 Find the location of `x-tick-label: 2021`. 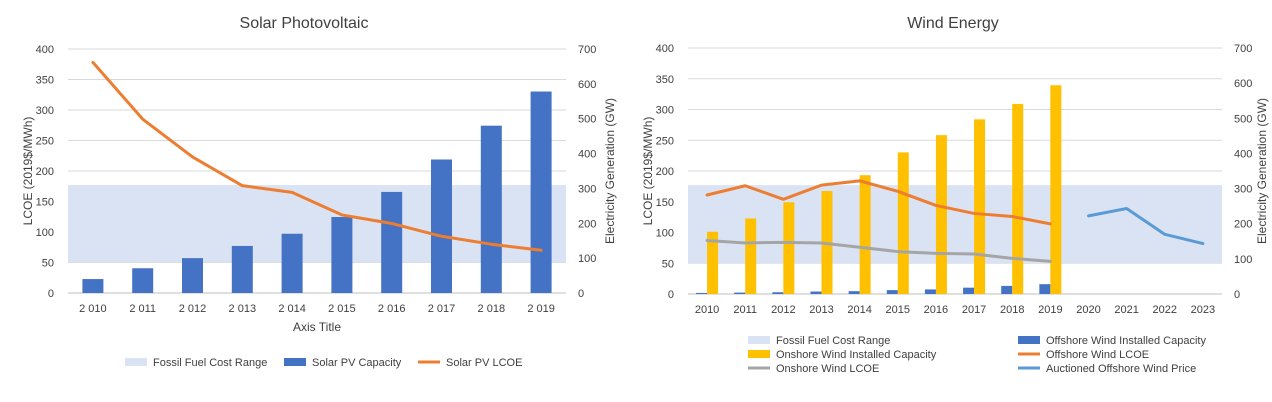

x-tick-label: 2021 is located at coordinates (1126, 310).